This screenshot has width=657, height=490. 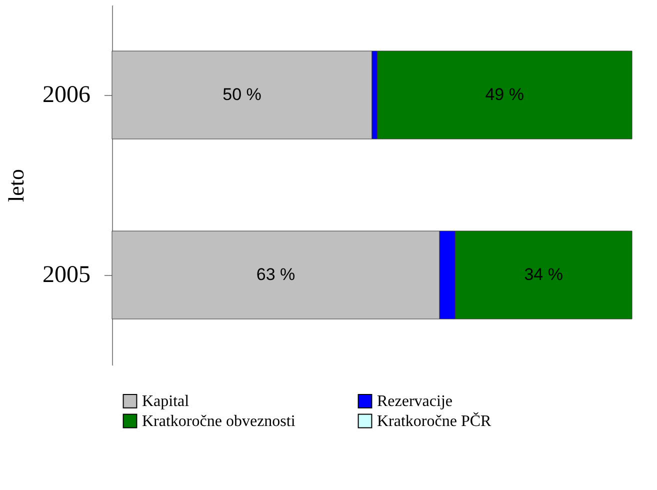 I want to click on data-label: 49 %, so click(x=504, y=94).